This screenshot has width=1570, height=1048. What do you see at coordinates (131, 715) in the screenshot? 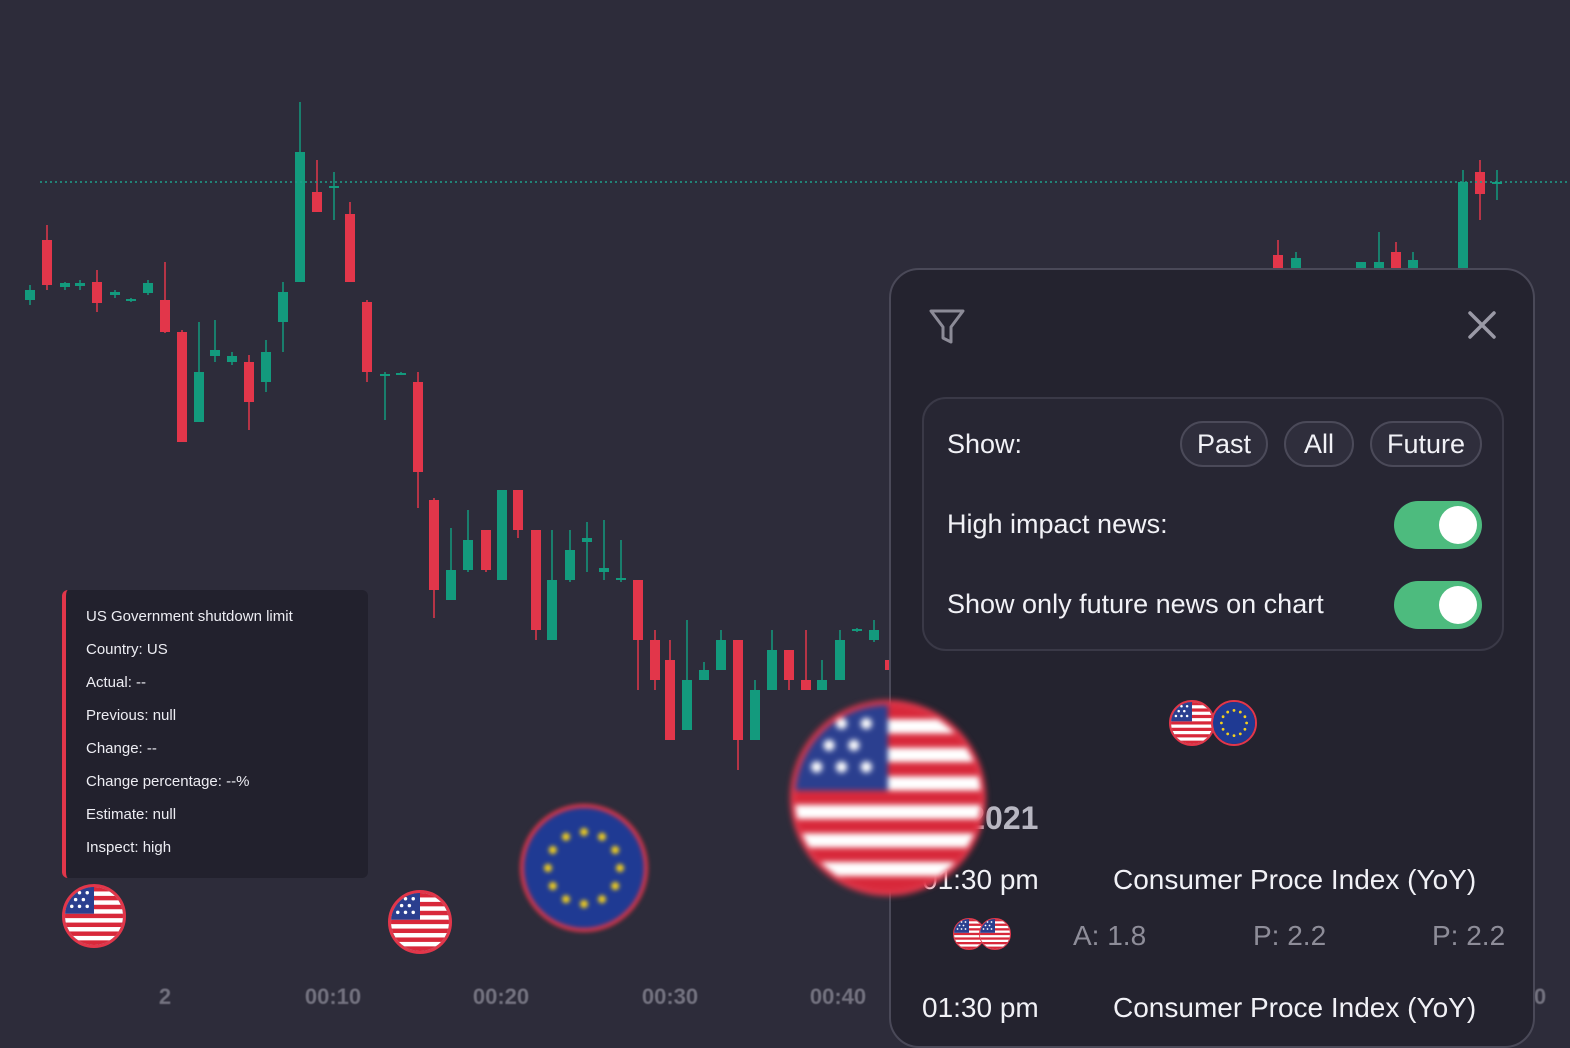
I see `tooltip-previous: Previous: null` at bounding box center [131, 715].